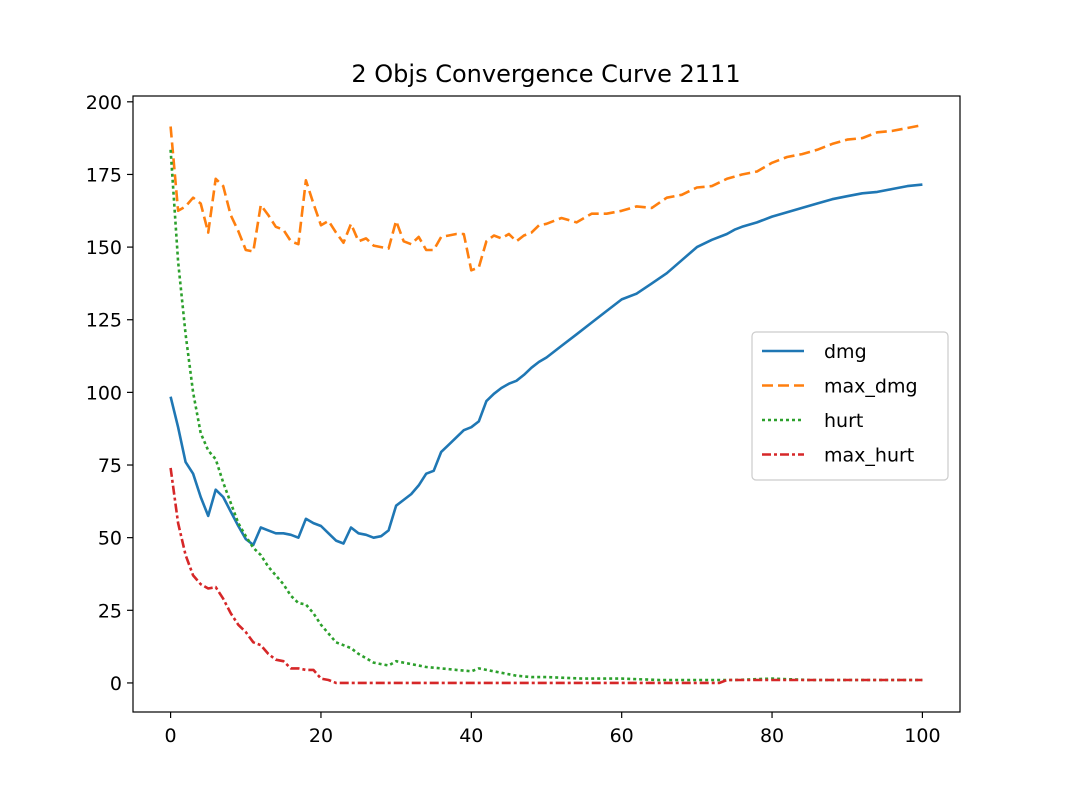  Describe the element at coordinates (104, 393) in the screenshot. I see `y-tick-label: 100` at that location.